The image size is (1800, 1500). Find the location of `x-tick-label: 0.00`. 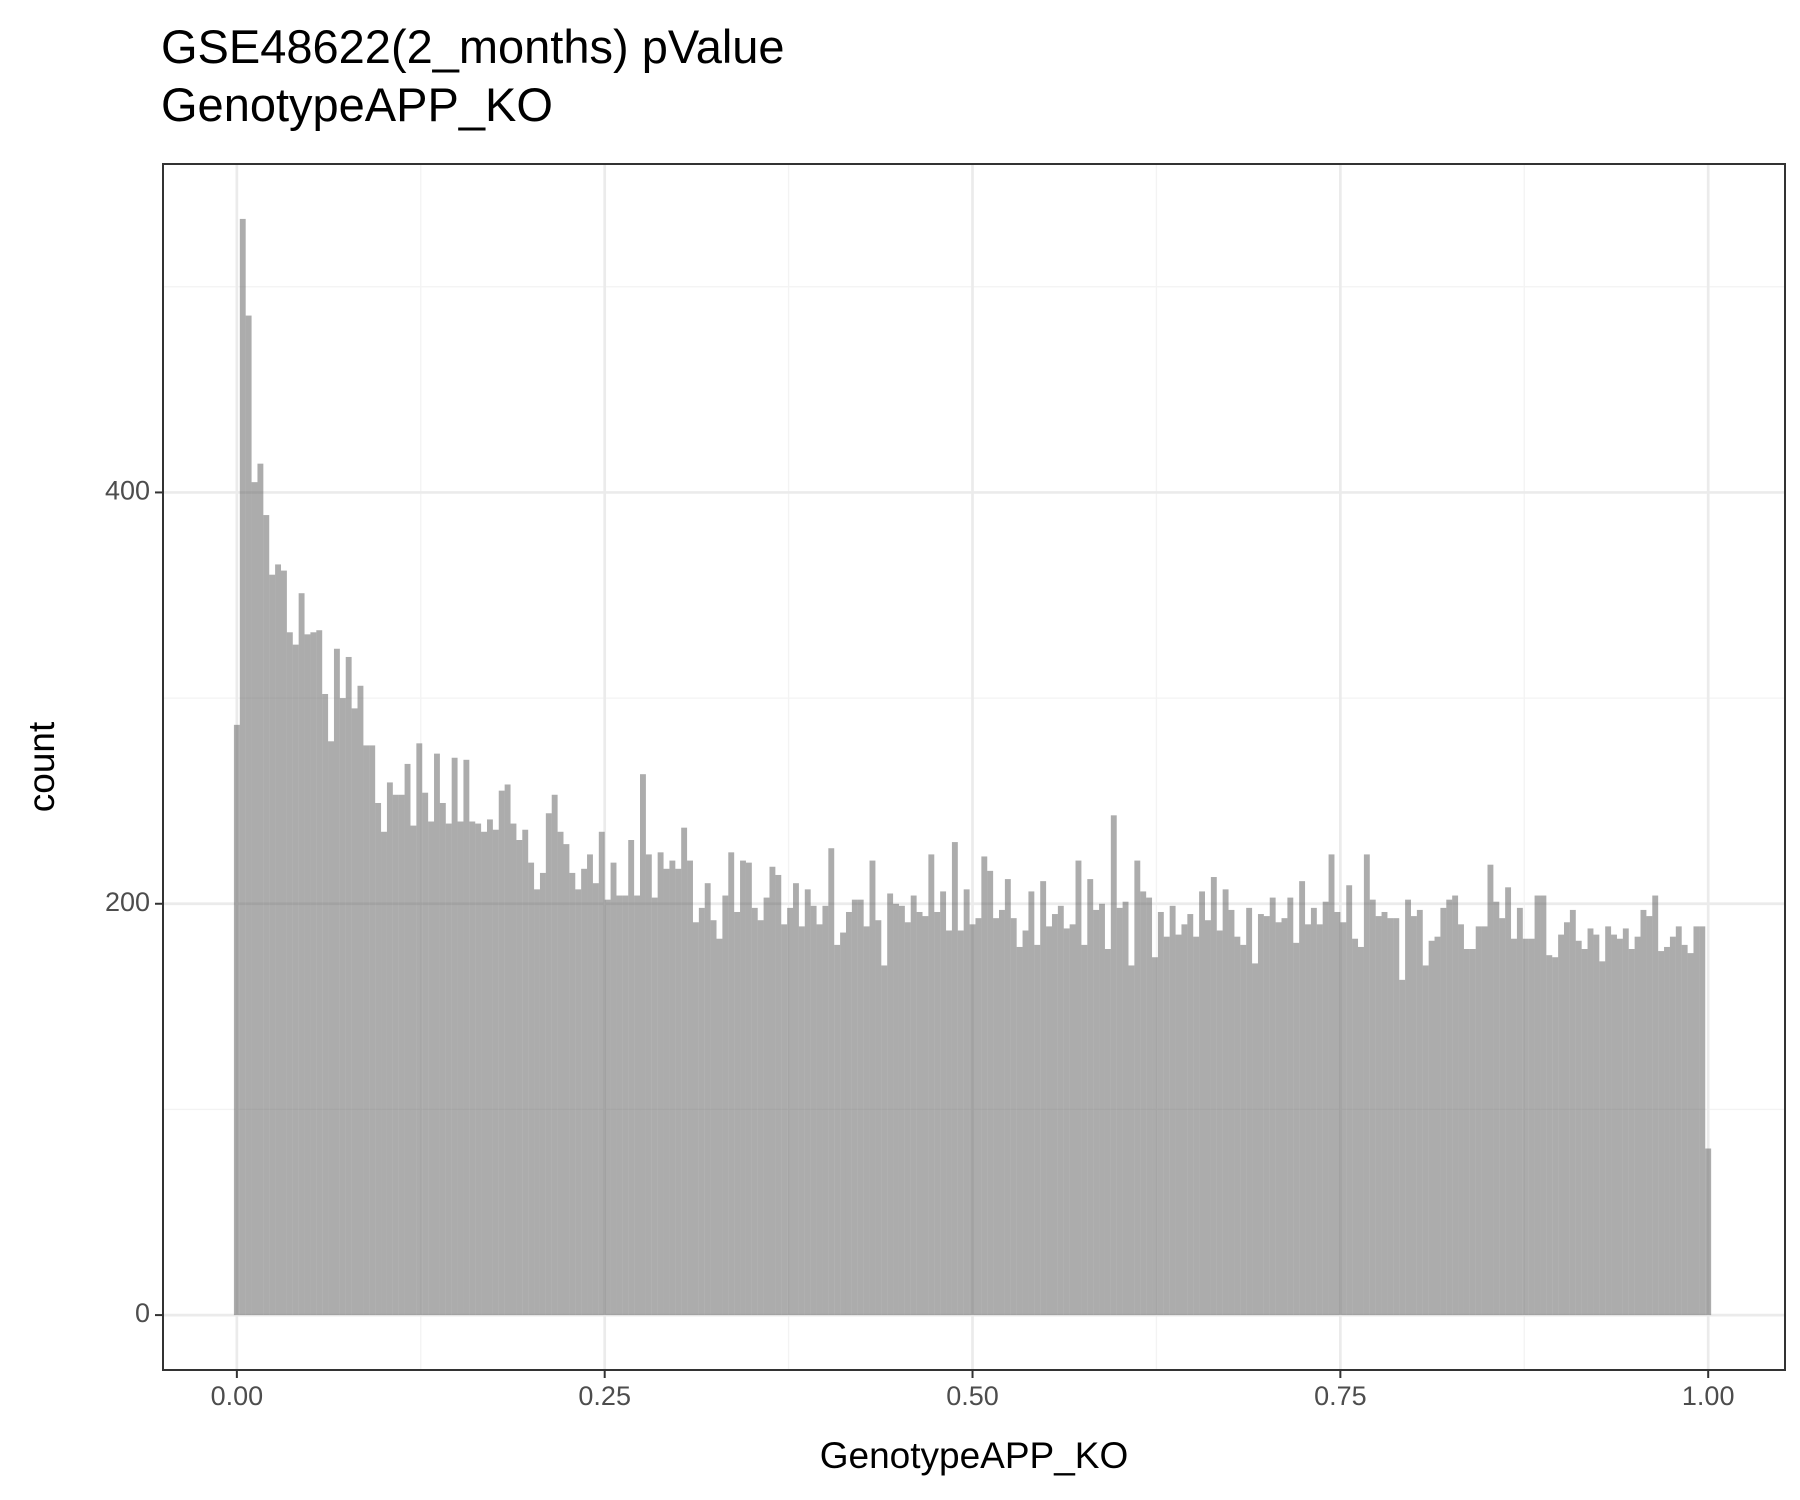

x-tick-label: 0.00 is located at coordinates (237, 1396).